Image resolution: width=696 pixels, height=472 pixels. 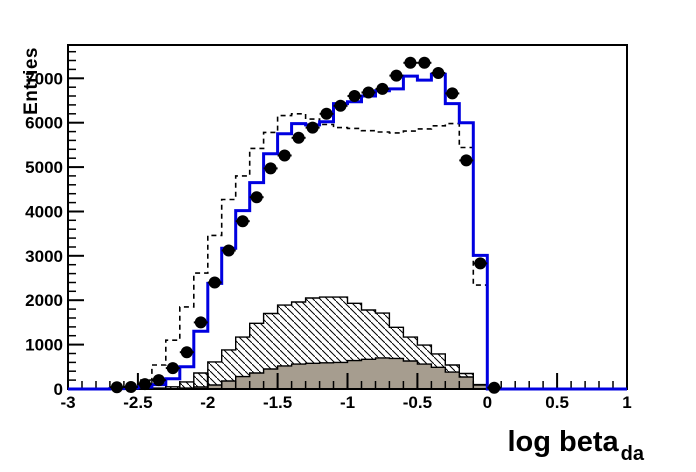 I want to click on y-axis-tick-label: 6000, so click(x=44, y=123).